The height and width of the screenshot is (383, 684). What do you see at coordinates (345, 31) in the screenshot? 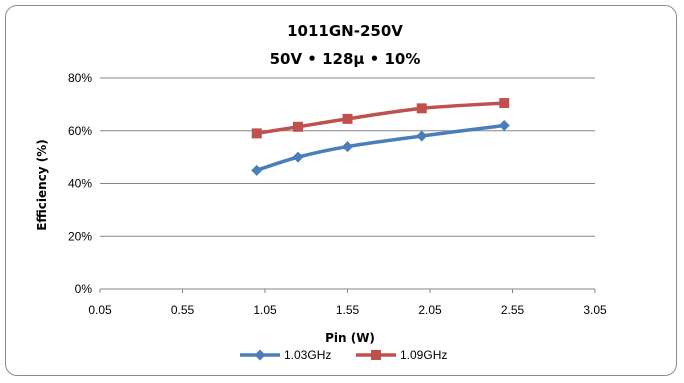
I see `chart-title: 1011GN-250V` at bounding box center [345, 31].